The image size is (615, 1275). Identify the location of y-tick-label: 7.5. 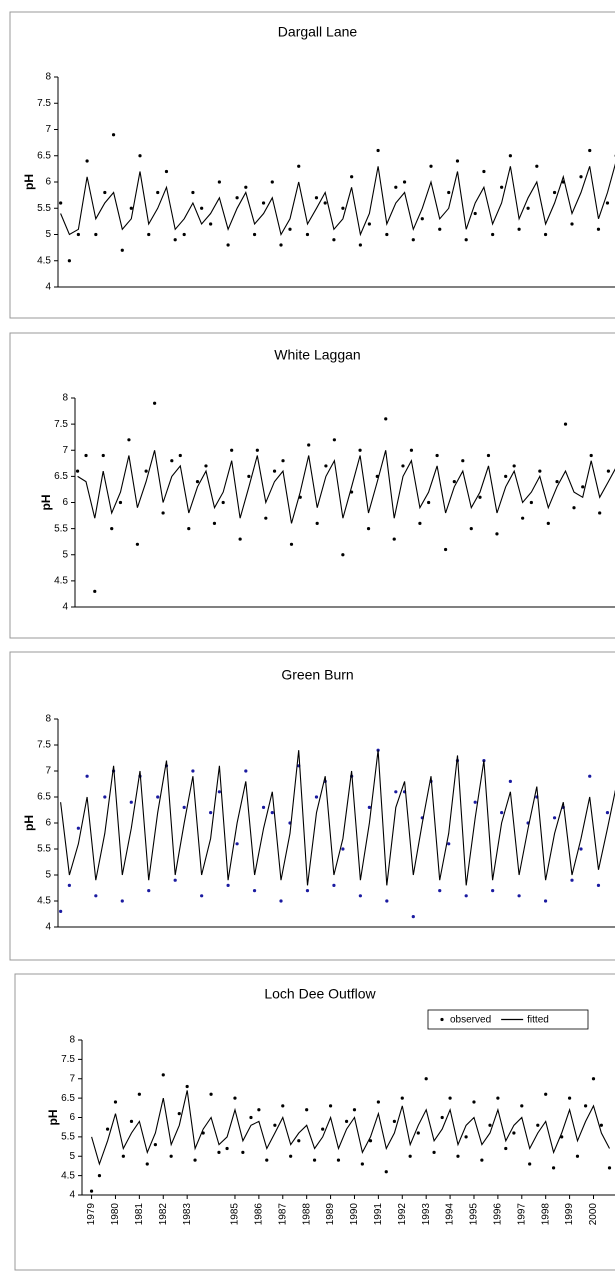
(68, 1059).